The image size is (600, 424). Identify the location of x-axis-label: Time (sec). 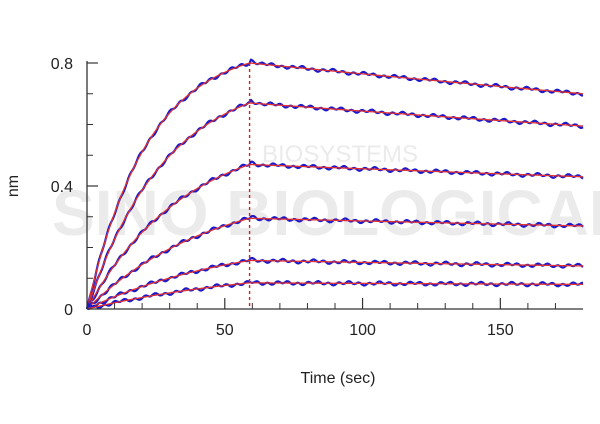
(338, 378).